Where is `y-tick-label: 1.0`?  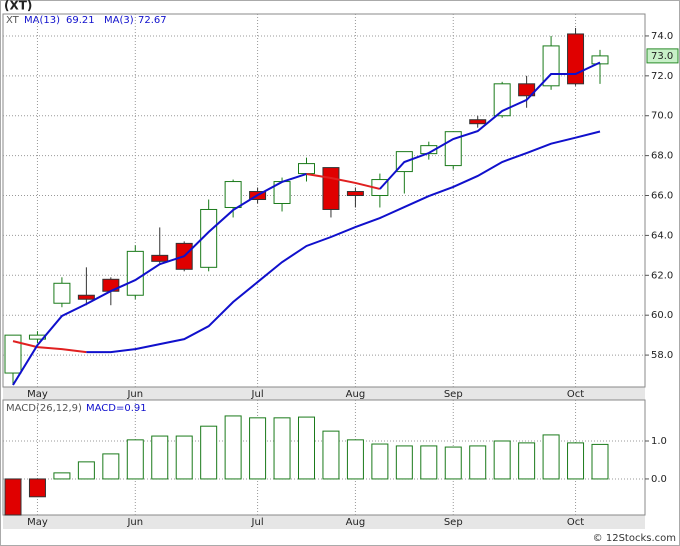
y-tick-label: 1.0 is located at coordinates (659, 441).